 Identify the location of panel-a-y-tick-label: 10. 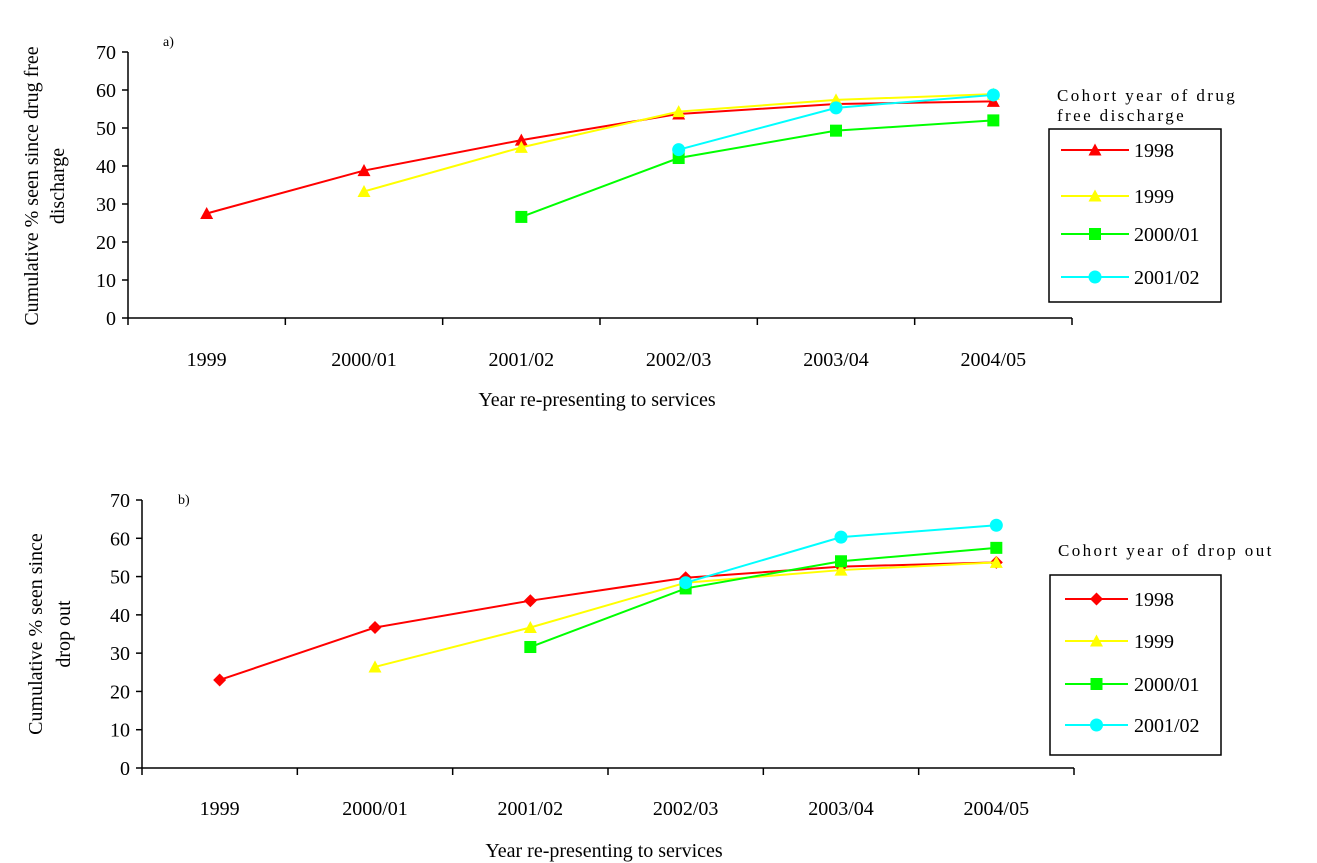
(106, 281).